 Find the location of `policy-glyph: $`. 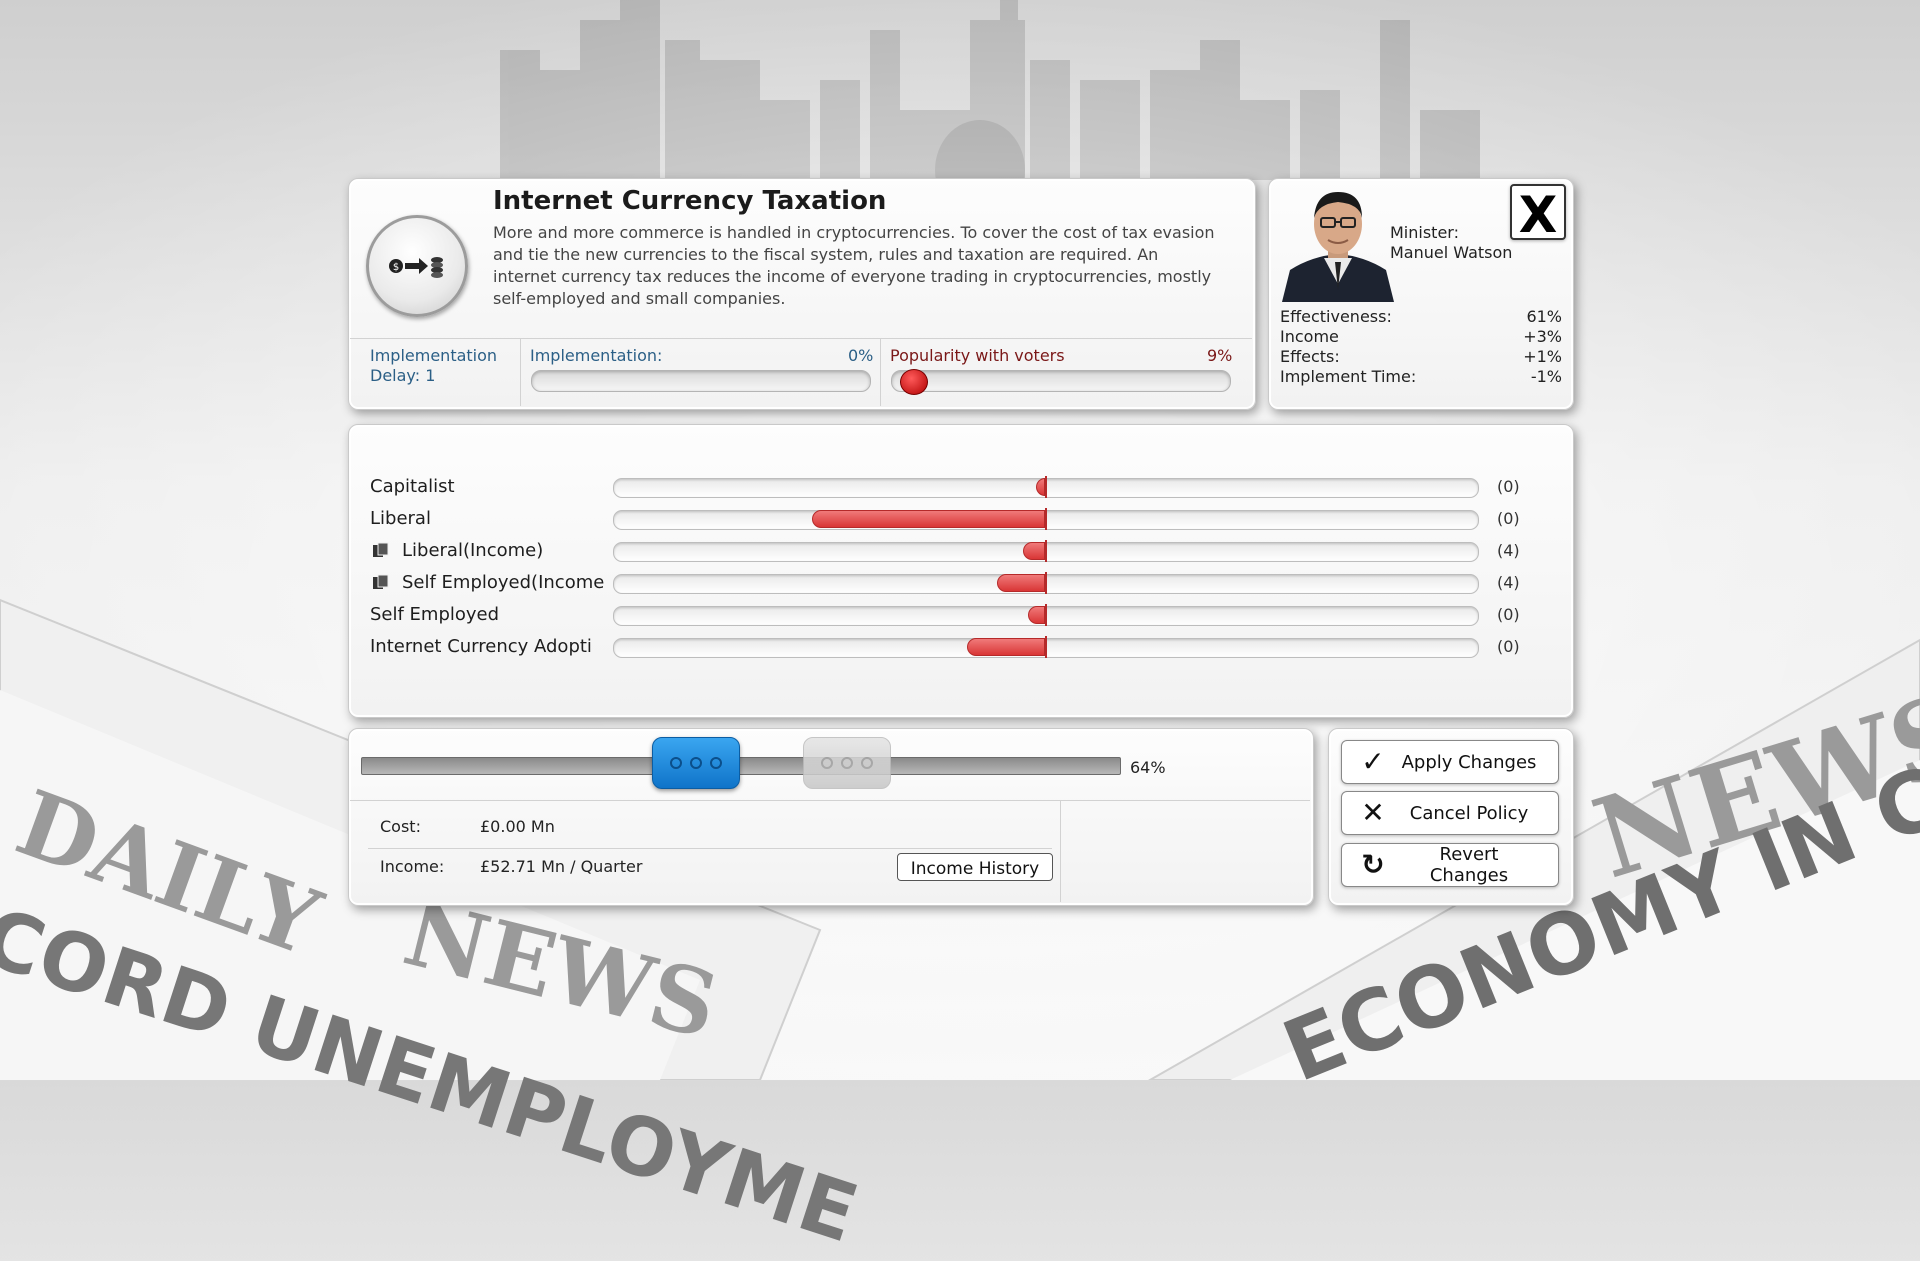

policy-glyph: $ is located at coordinates (416, 267).